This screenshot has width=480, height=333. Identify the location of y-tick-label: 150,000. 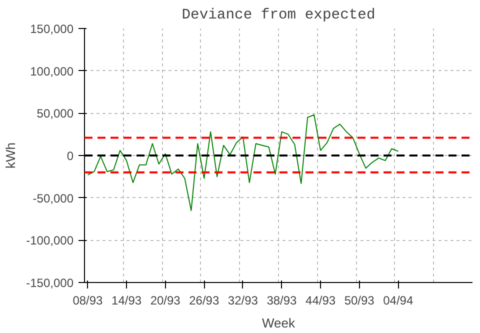
(52, 29).